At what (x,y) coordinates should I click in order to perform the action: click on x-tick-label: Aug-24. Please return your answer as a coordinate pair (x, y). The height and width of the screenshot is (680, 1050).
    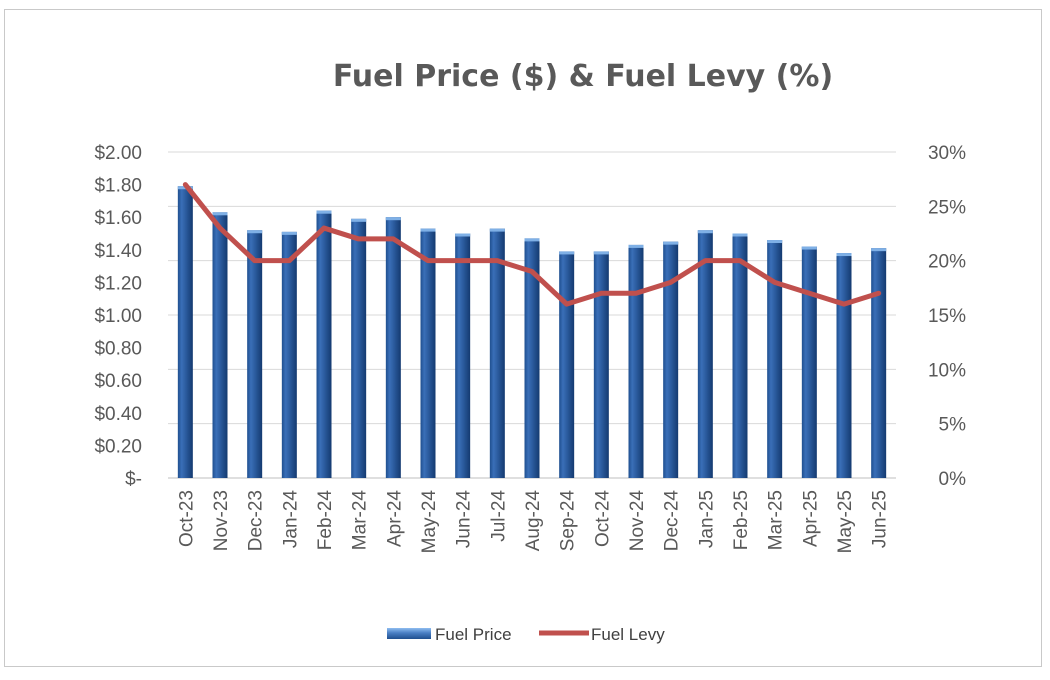
    Looking at the image, I should click on (533, 521).